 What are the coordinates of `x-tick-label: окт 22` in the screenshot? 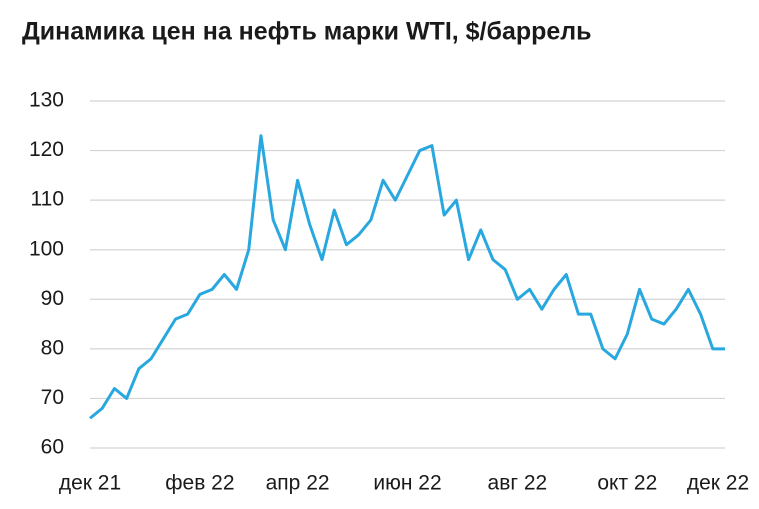 It's located at (627, 483).